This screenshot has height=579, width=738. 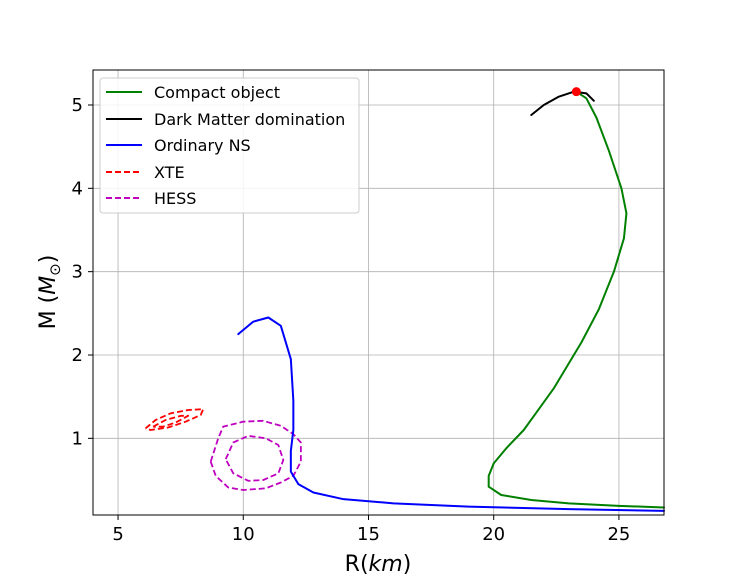 What do you see at coordinates (169, 172) in the screenshot?
I see `legend-label-xte: XTE` at bounding box center [169, 172].